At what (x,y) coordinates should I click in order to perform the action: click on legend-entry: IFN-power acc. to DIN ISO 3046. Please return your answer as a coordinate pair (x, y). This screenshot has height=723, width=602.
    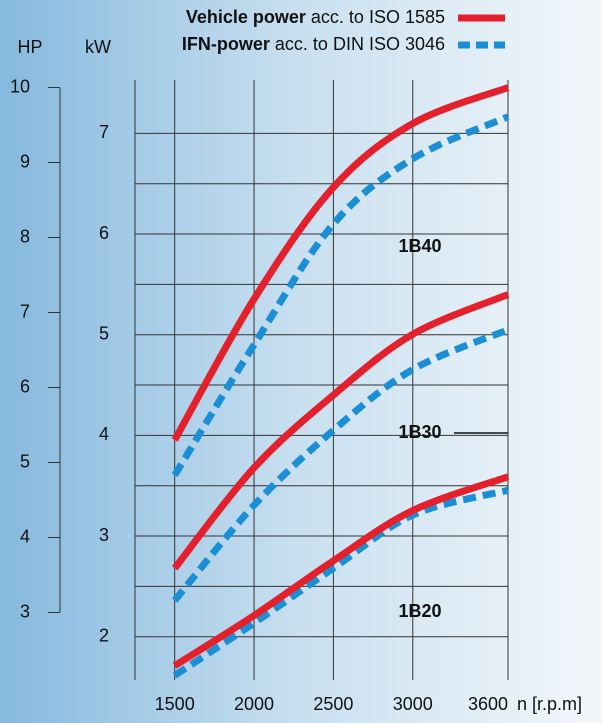
    Looking at the image, I should click on (313, 44).